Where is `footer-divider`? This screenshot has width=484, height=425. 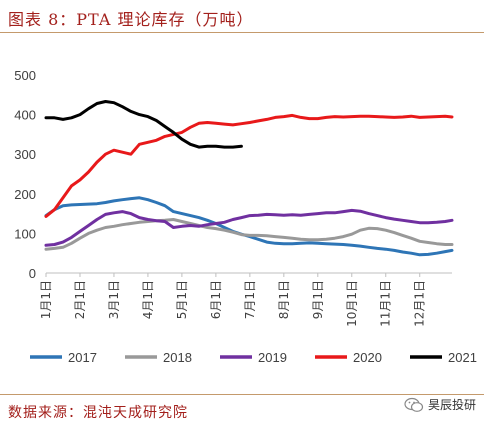
footer-divider is located at coordinates (242, 394).